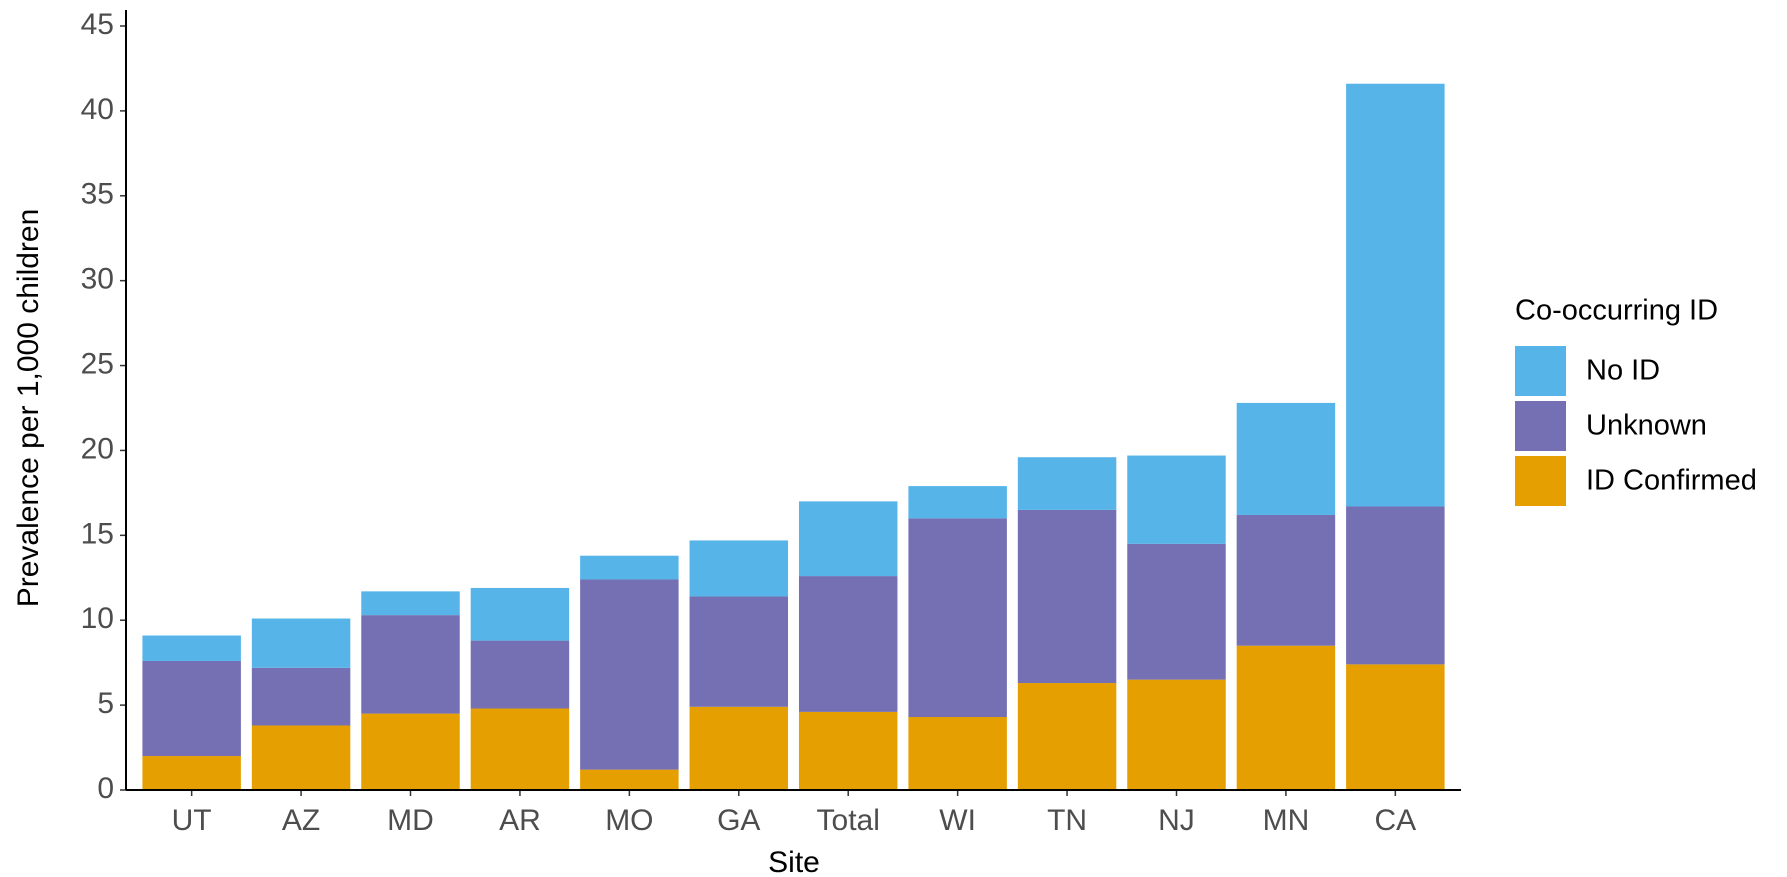  What do you see at coordinates (629, 820) in the screenshot?
I see `x-tick-label: MO` at bounding box center [629, 820].